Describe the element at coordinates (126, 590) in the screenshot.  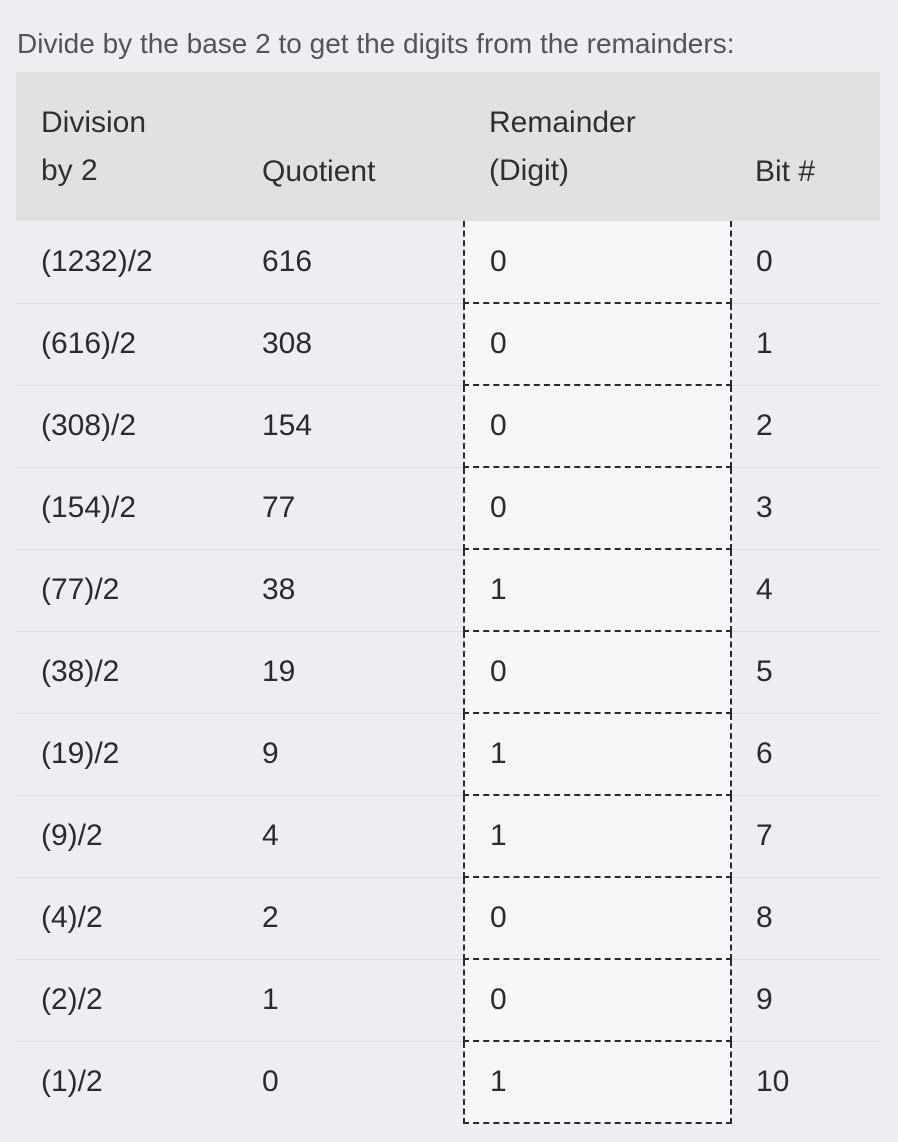
I see `division-cell: (77)/2` at that location.